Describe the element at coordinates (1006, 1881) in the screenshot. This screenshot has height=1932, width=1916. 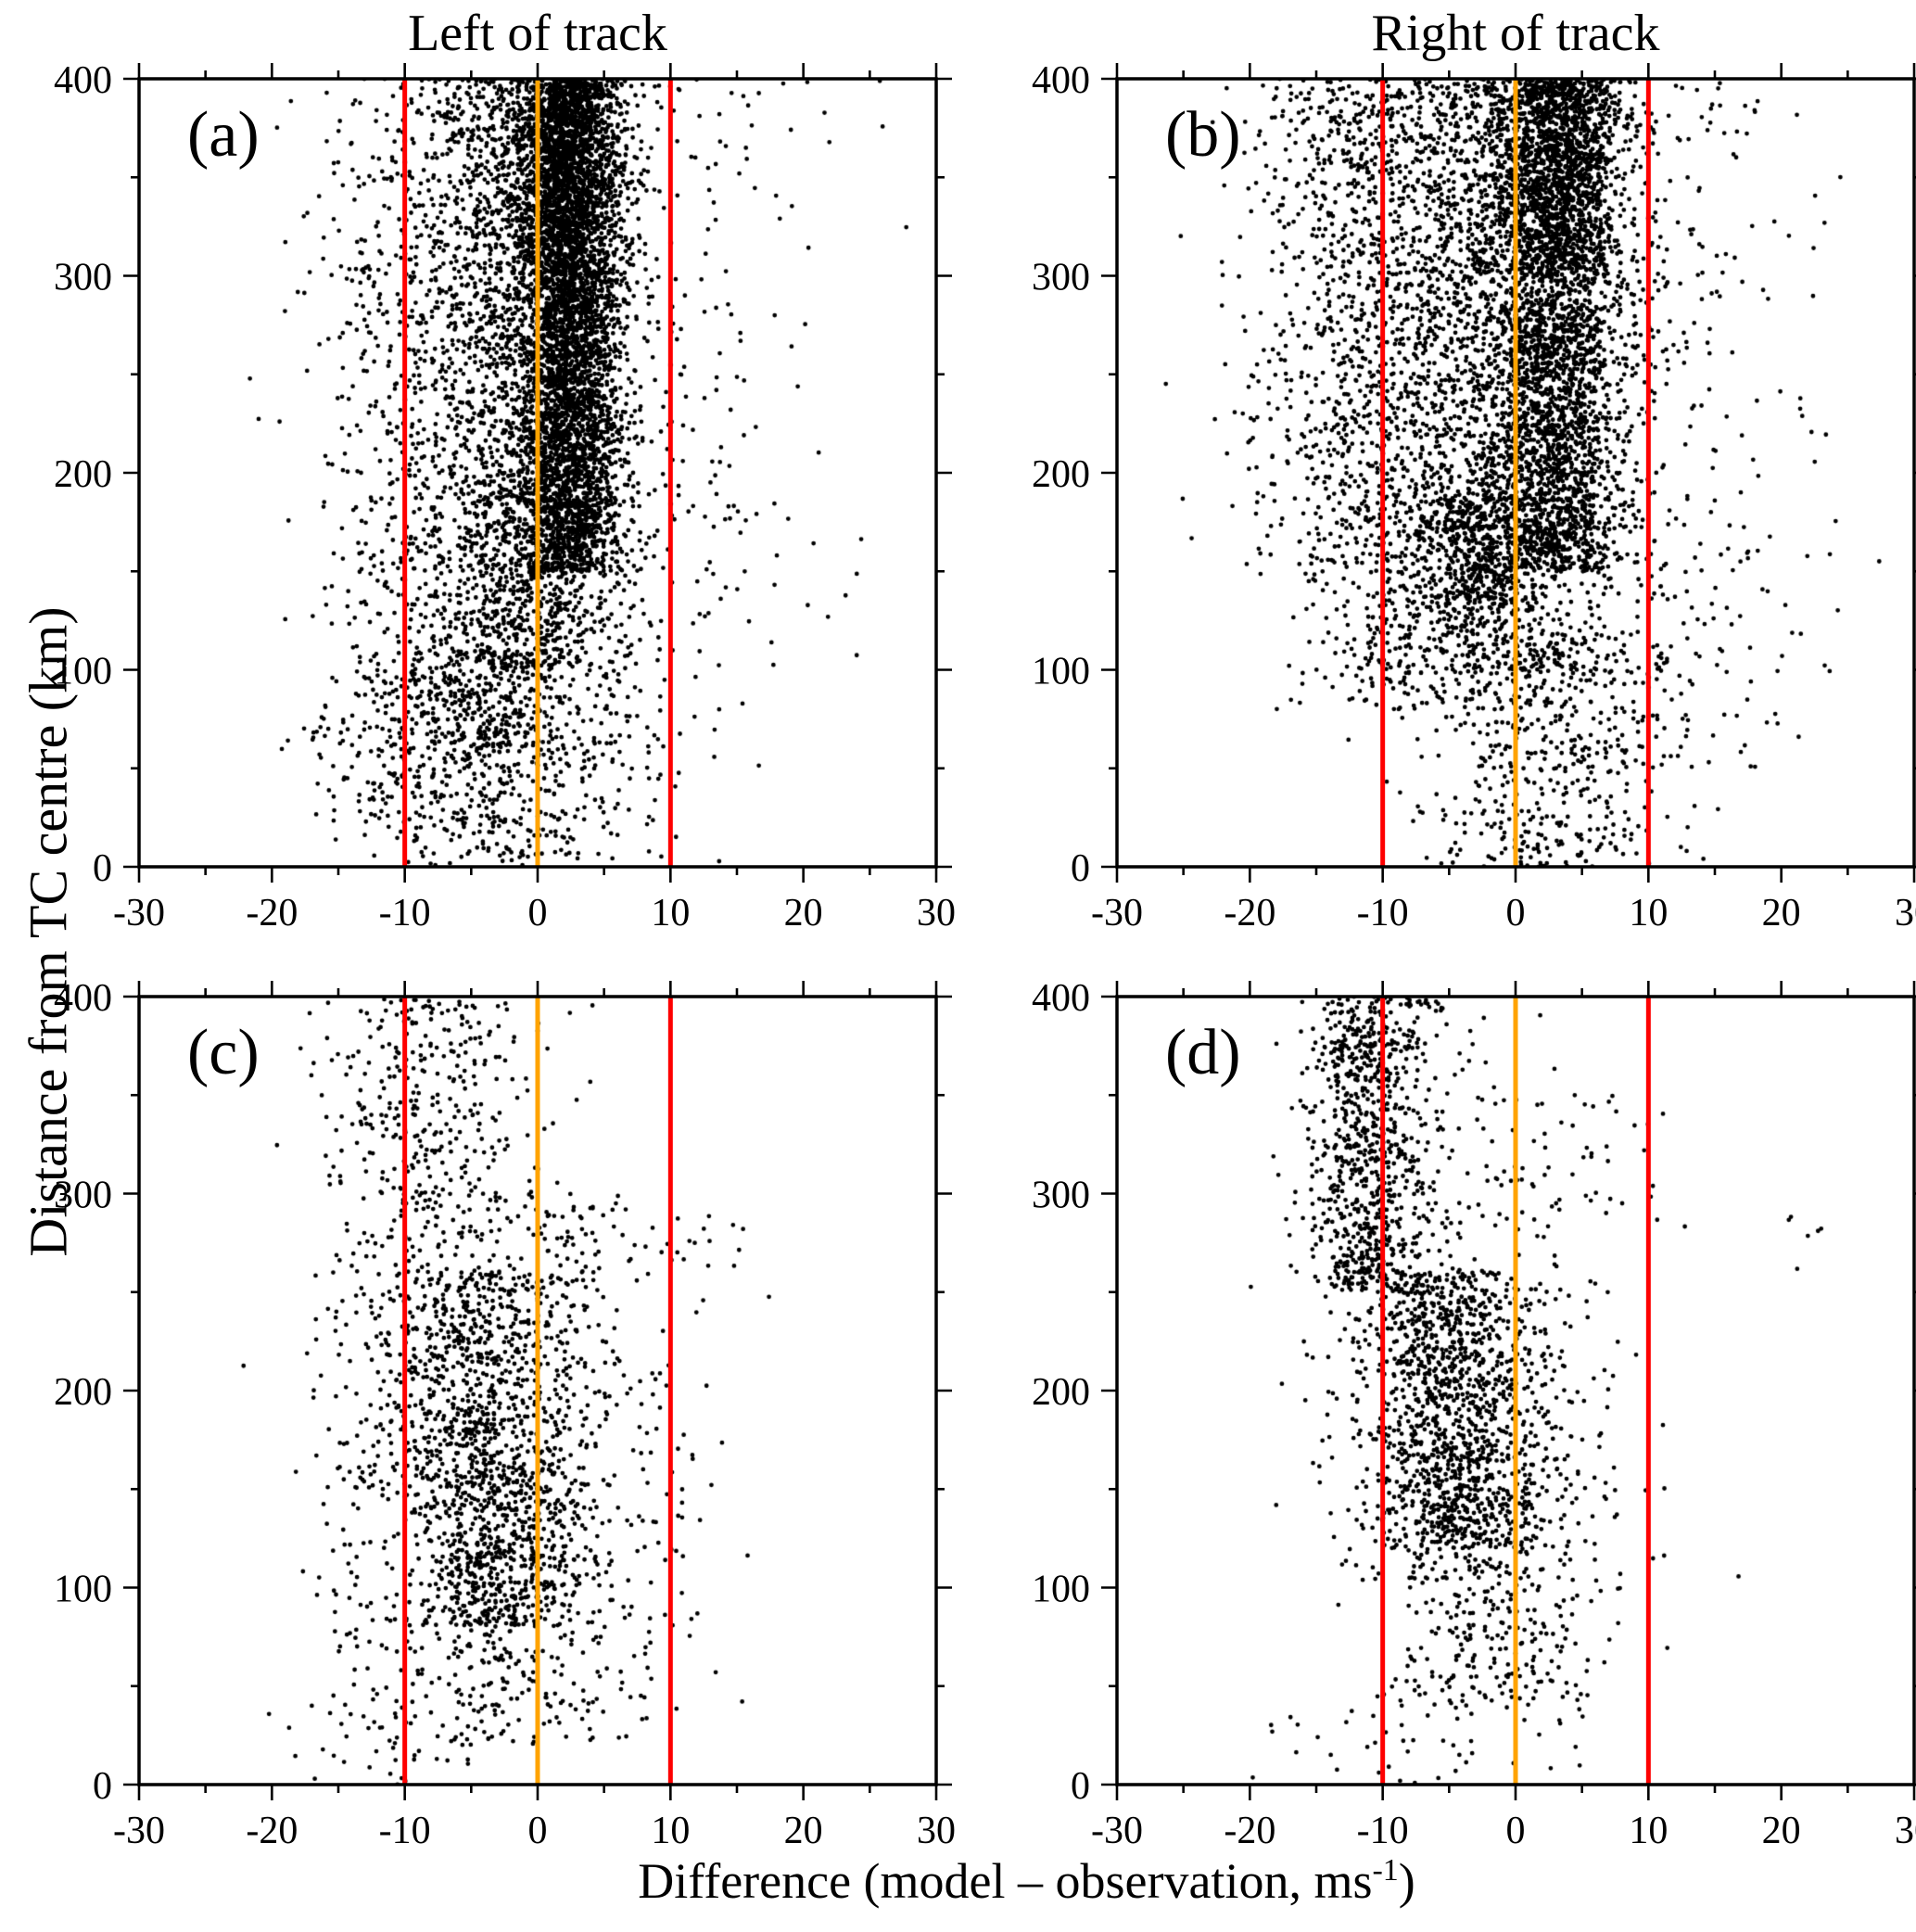
I see `x-axis-label-main: Difference (model – observation, ms` at that location.